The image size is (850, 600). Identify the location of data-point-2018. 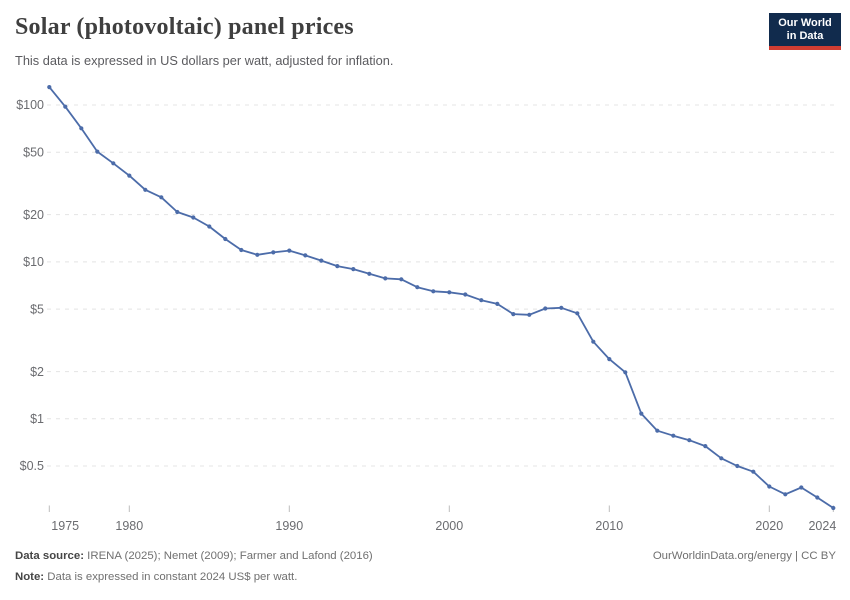
(737, 466).